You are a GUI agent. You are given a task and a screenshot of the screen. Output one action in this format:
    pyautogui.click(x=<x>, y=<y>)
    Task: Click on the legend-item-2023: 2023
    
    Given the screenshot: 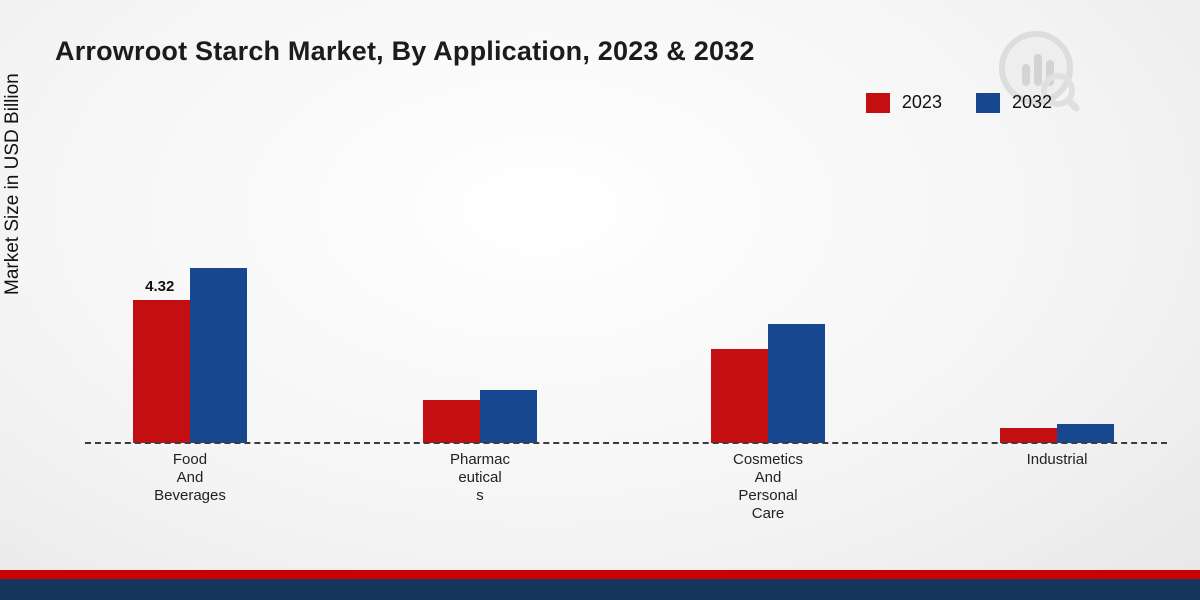 What is the action you would take?
    pyautogui.click(x=903, y=102)
    